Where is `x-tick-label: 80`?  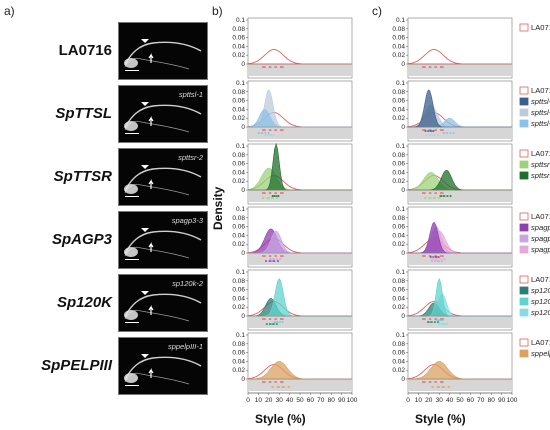
x-tick-label: 80 is located at coordinates (492, 400).